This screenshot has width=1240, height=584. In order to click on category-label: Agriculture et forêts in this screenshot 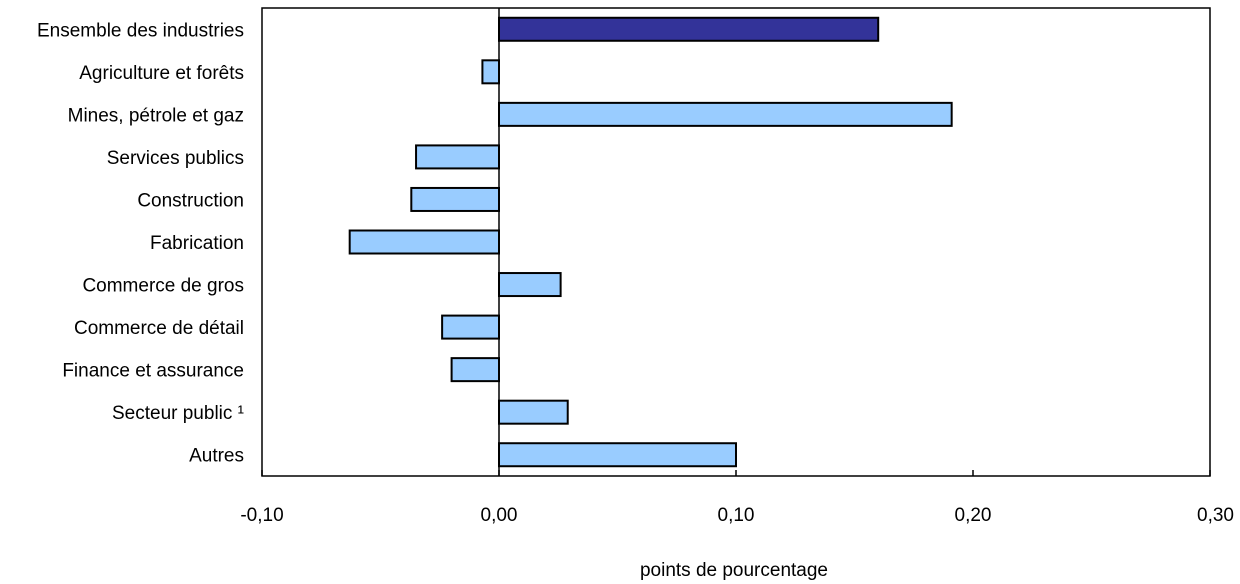, I will do `click(161, 73)`.